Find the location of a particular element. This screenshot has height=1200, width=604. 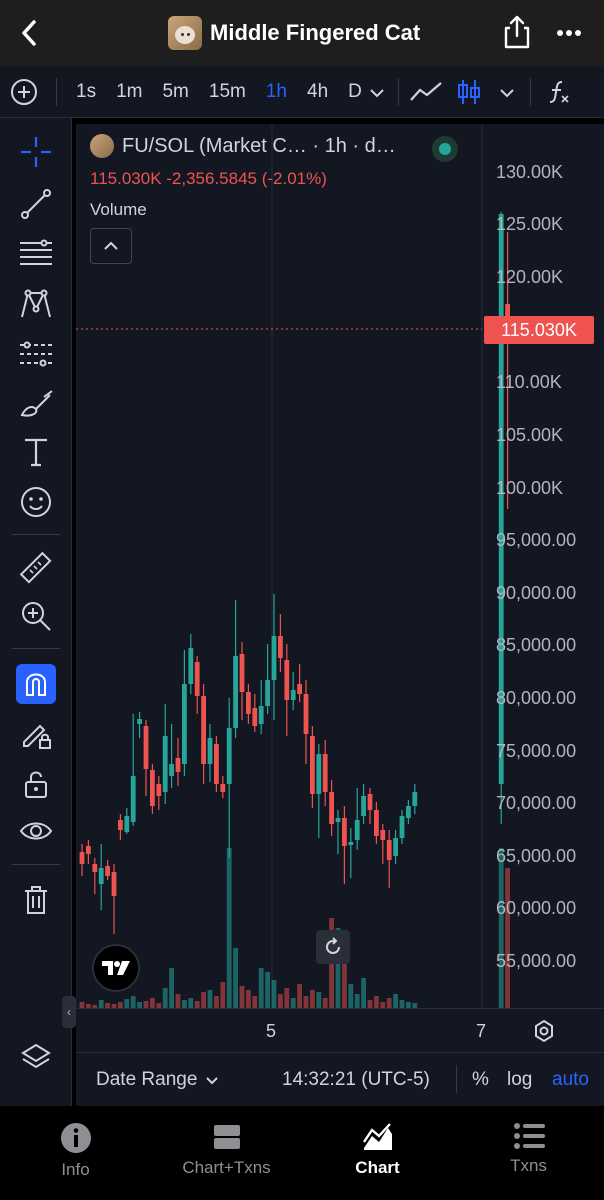

object-tree-tool is located at coordinates (36, 1058).